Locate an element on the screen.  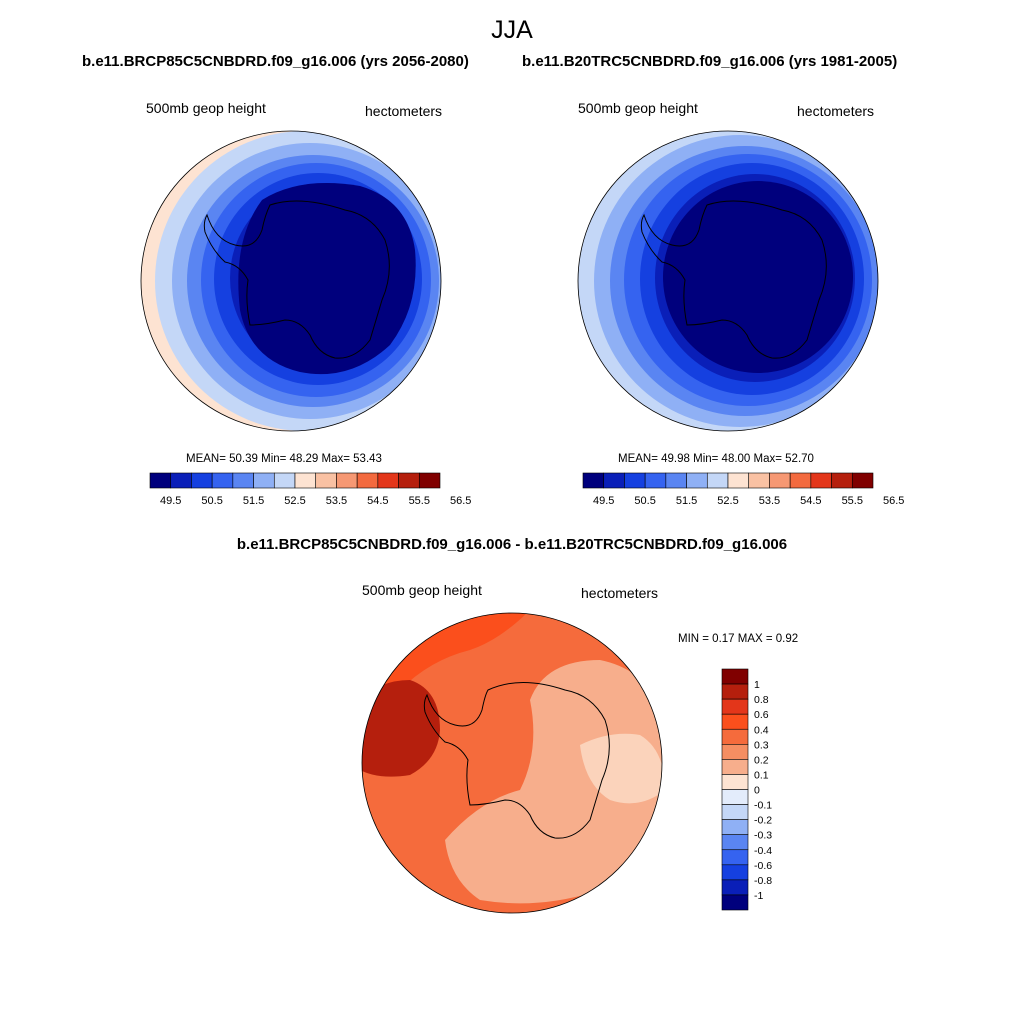
left-units-label: hectometers is located at coordinates (404, 111).